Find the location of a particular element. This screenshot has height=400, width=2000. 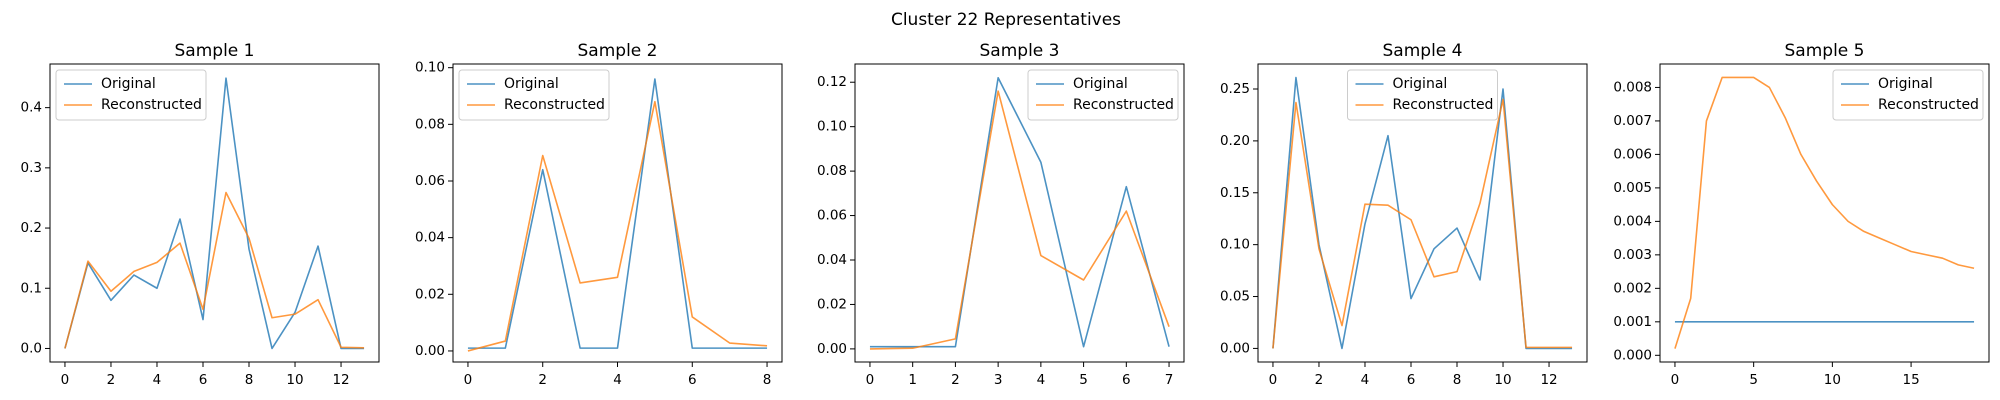

y-tick-label: 0.004 is located at coordinates (1632, 221).